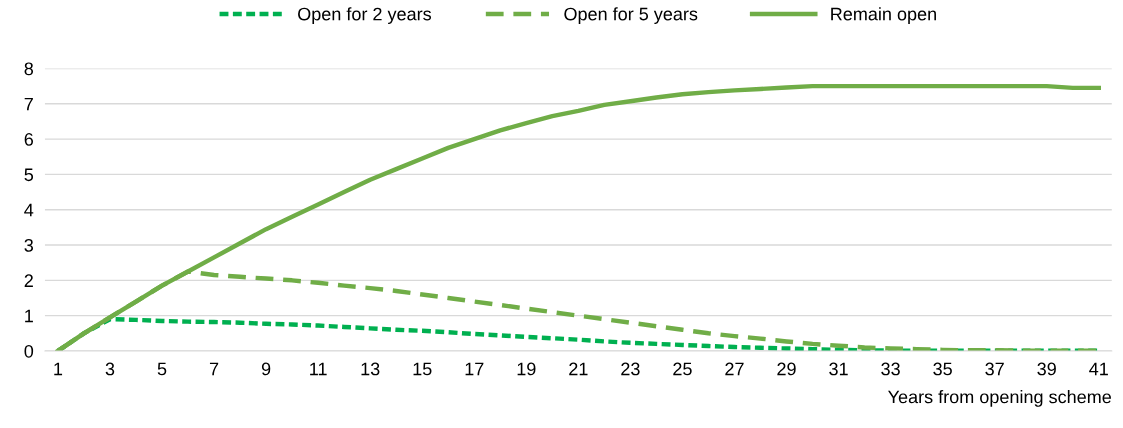 Image resolution: width=1123 pixels, height=428 pixels. Describe the element at coordinates (422, 369) in the screenshot. I see `x-tick-label: 15` at that location.